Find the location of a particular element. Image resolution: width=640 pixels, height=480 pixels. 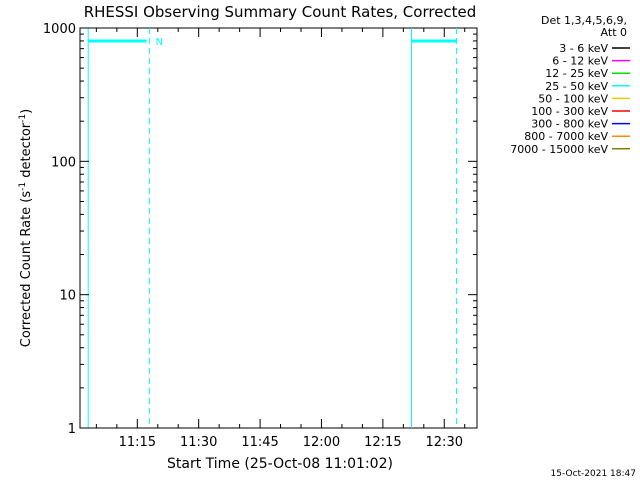

timestamp: 15-Oct-2021 18:47 is located at coordinates (593, 474).